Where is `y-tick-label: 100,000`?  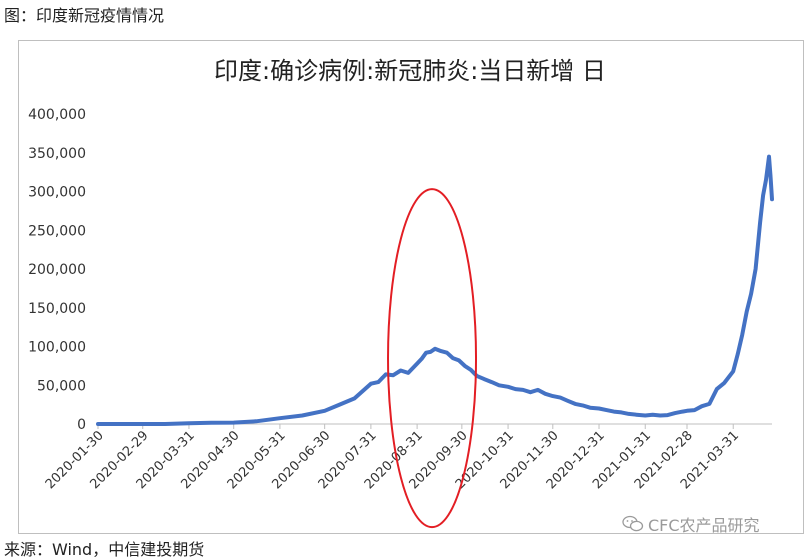 y-tick-label: 100,000 is located at coordinates (57, 348).